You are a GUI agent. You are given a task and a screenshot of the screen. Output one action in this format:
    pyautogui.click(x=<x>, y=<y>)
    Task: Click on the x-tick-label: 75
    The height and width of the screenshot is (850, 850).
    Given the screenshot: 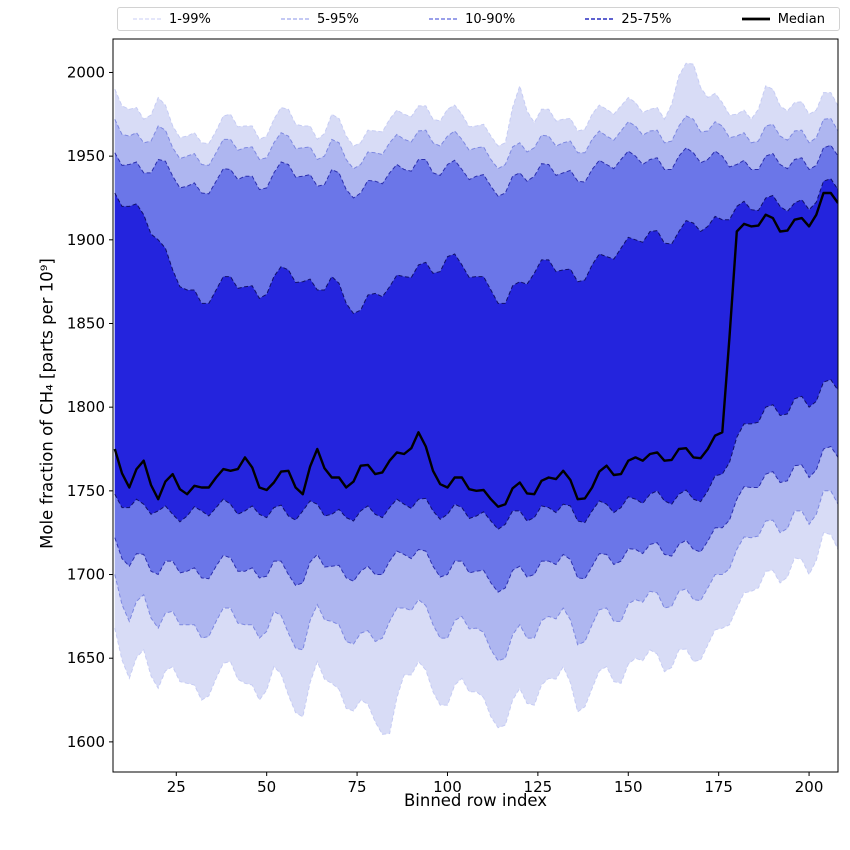 What is the action you would take?
    pyautogui.click(x=357, y=787)
    